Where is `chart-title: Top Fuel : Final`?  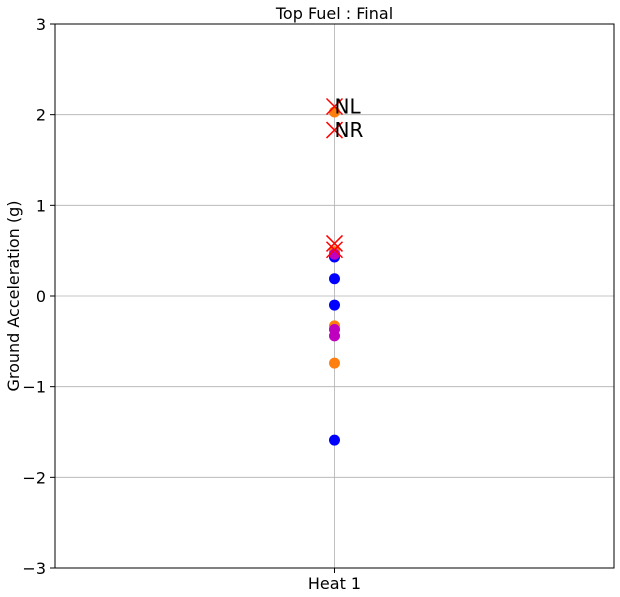 chart-title: Top Fuel : Final is located at coordinates (334, 13).